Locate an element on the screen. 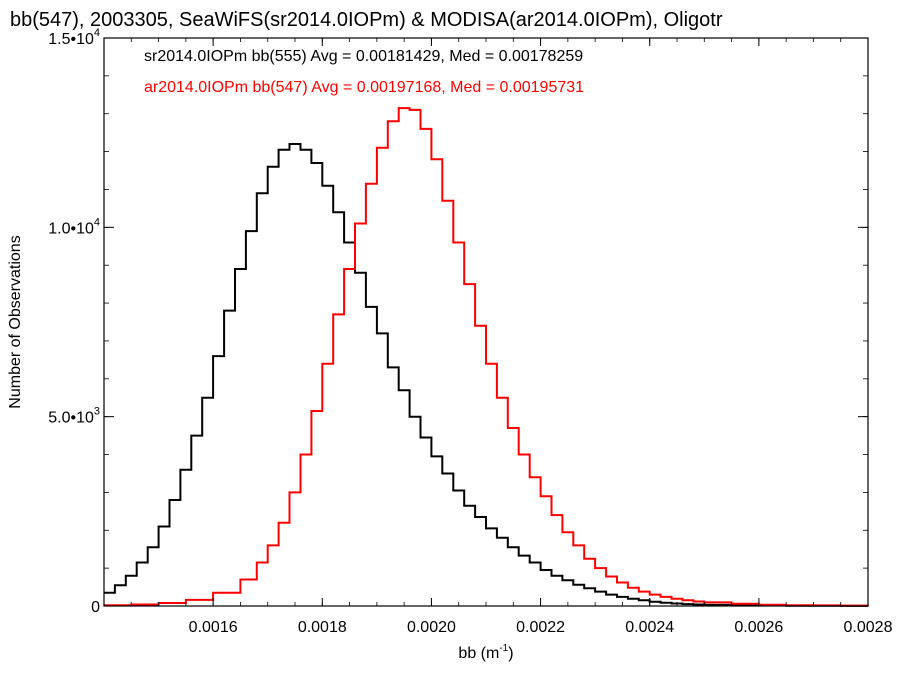 Image resolution: width=900 pixels, height=675 pixels. x-tick-label: 0.0026 is located at coordinates (758, 627).